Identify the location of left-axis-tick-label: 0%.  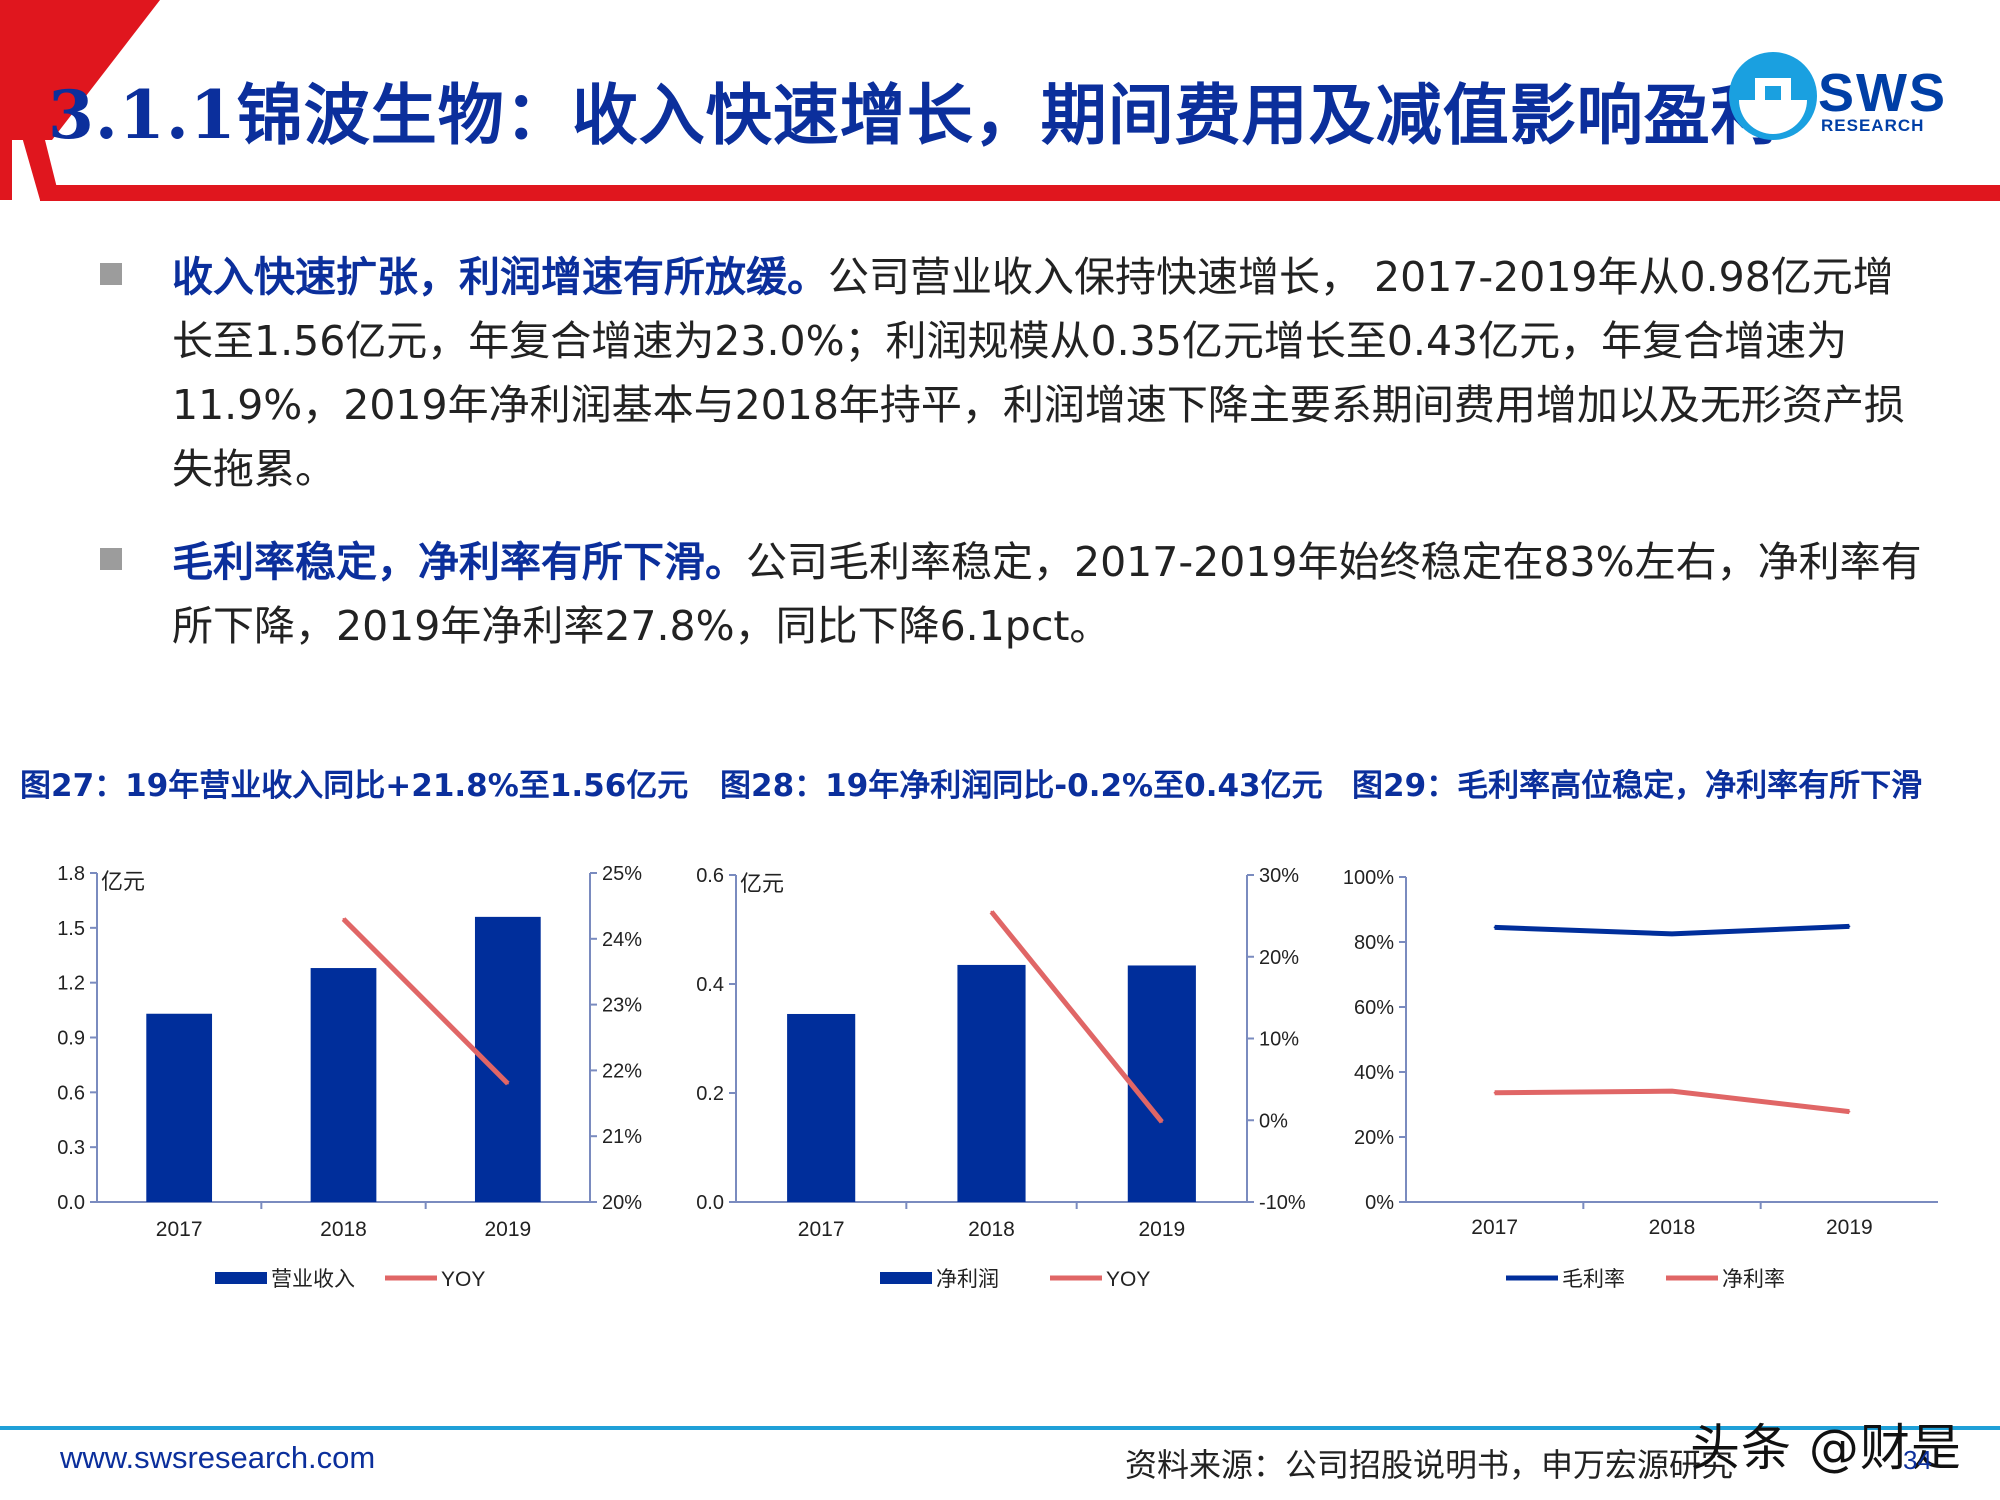
(1379, 1203).